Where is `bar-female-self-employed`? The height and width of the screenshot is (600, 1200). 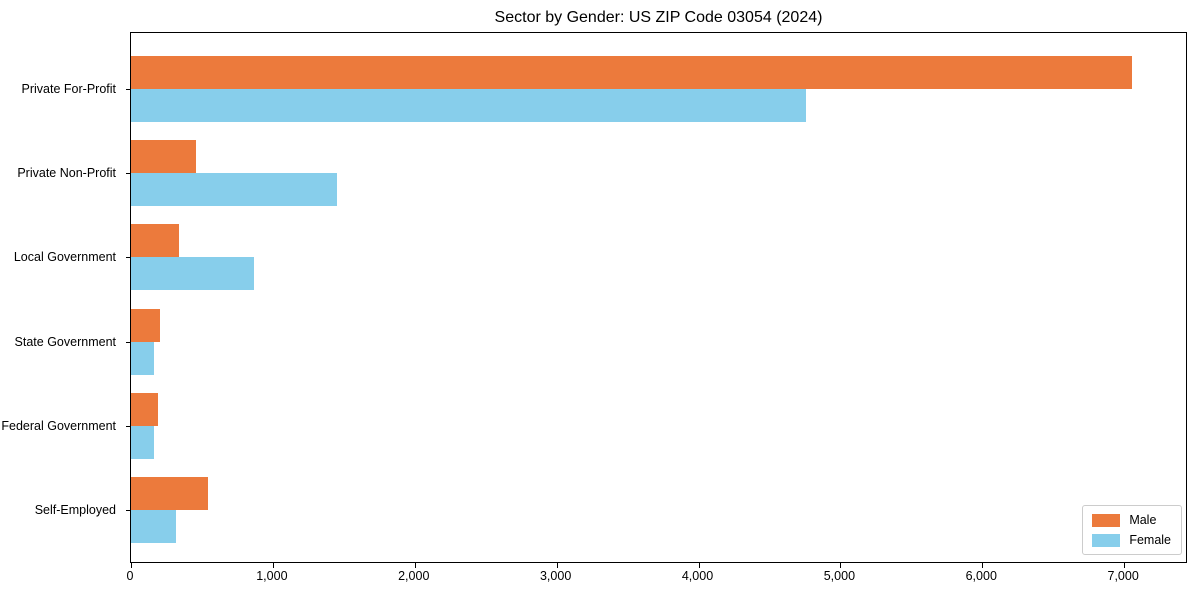
bar-female-self-employed is located at coordinates (153, 526).